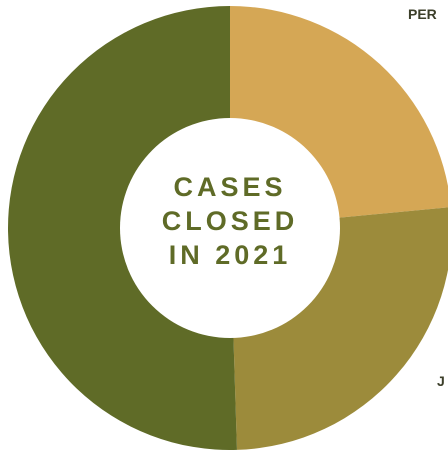 Image resolution: width=448 pixels, height=450 pixels. I want to click on chart-title-line-2: CLOSED, so click(230, 221).